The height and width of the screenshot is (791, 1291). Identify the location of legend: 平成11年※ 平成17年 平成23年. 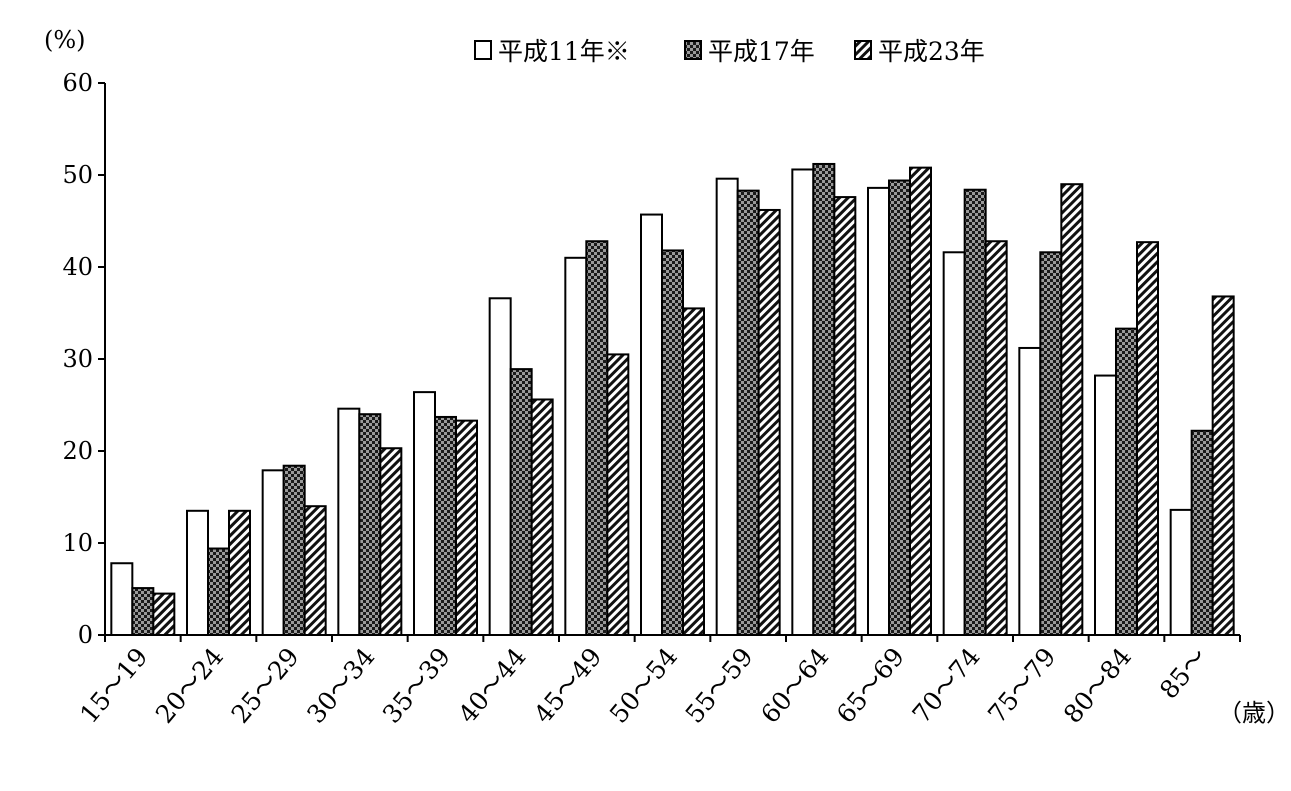
(729, 51).